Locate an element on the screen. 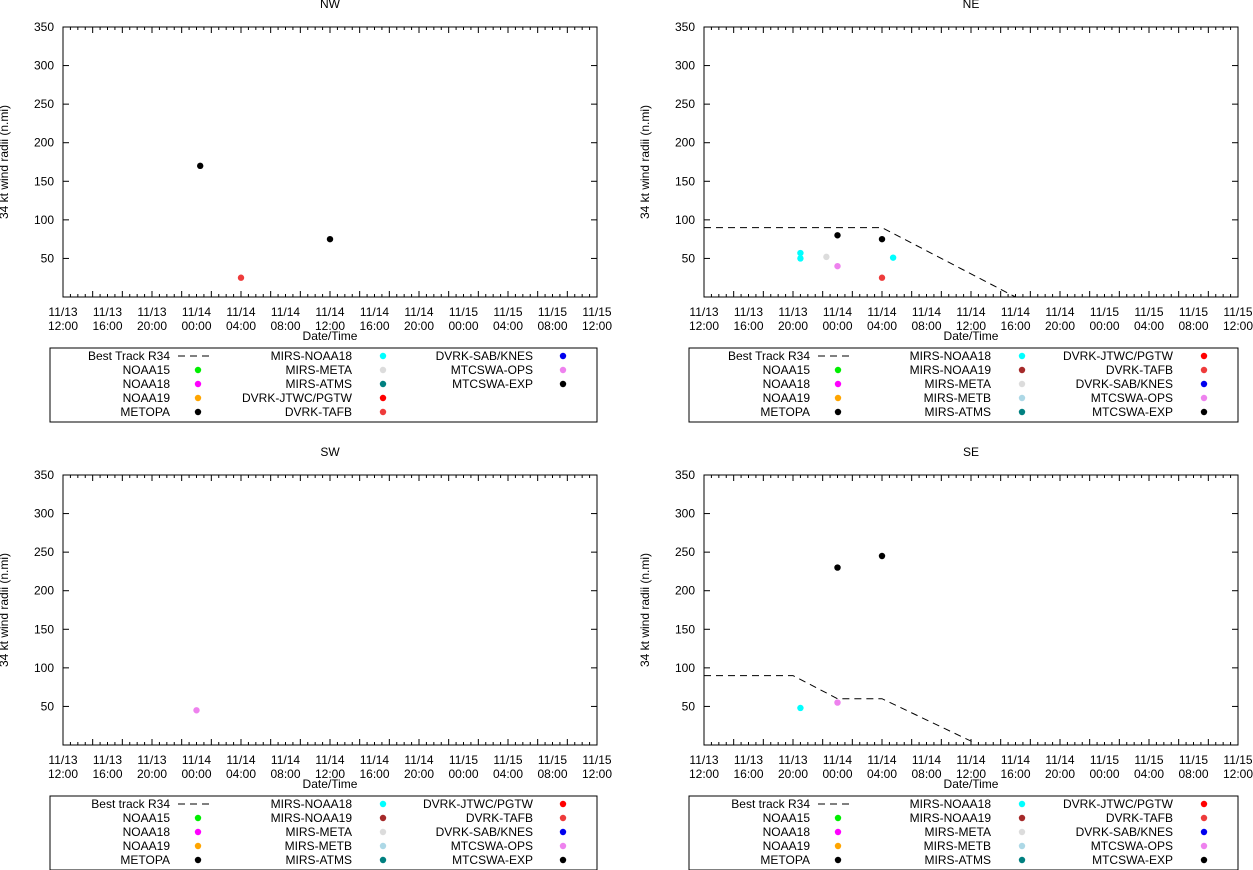 The height and width of the screenshot is (870, 1253). legend-frame is located at coordinates (323, 832).